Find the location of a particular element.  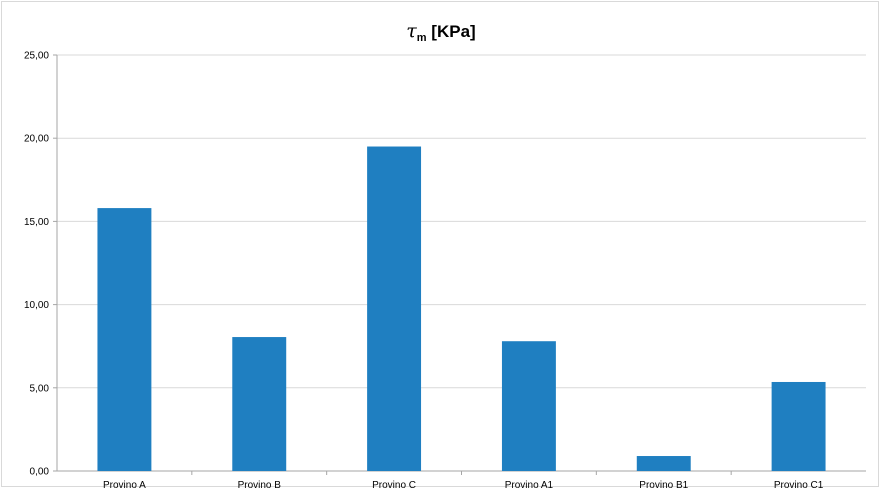

x-tick-label: Provino B is located at coordinates (260, 485).